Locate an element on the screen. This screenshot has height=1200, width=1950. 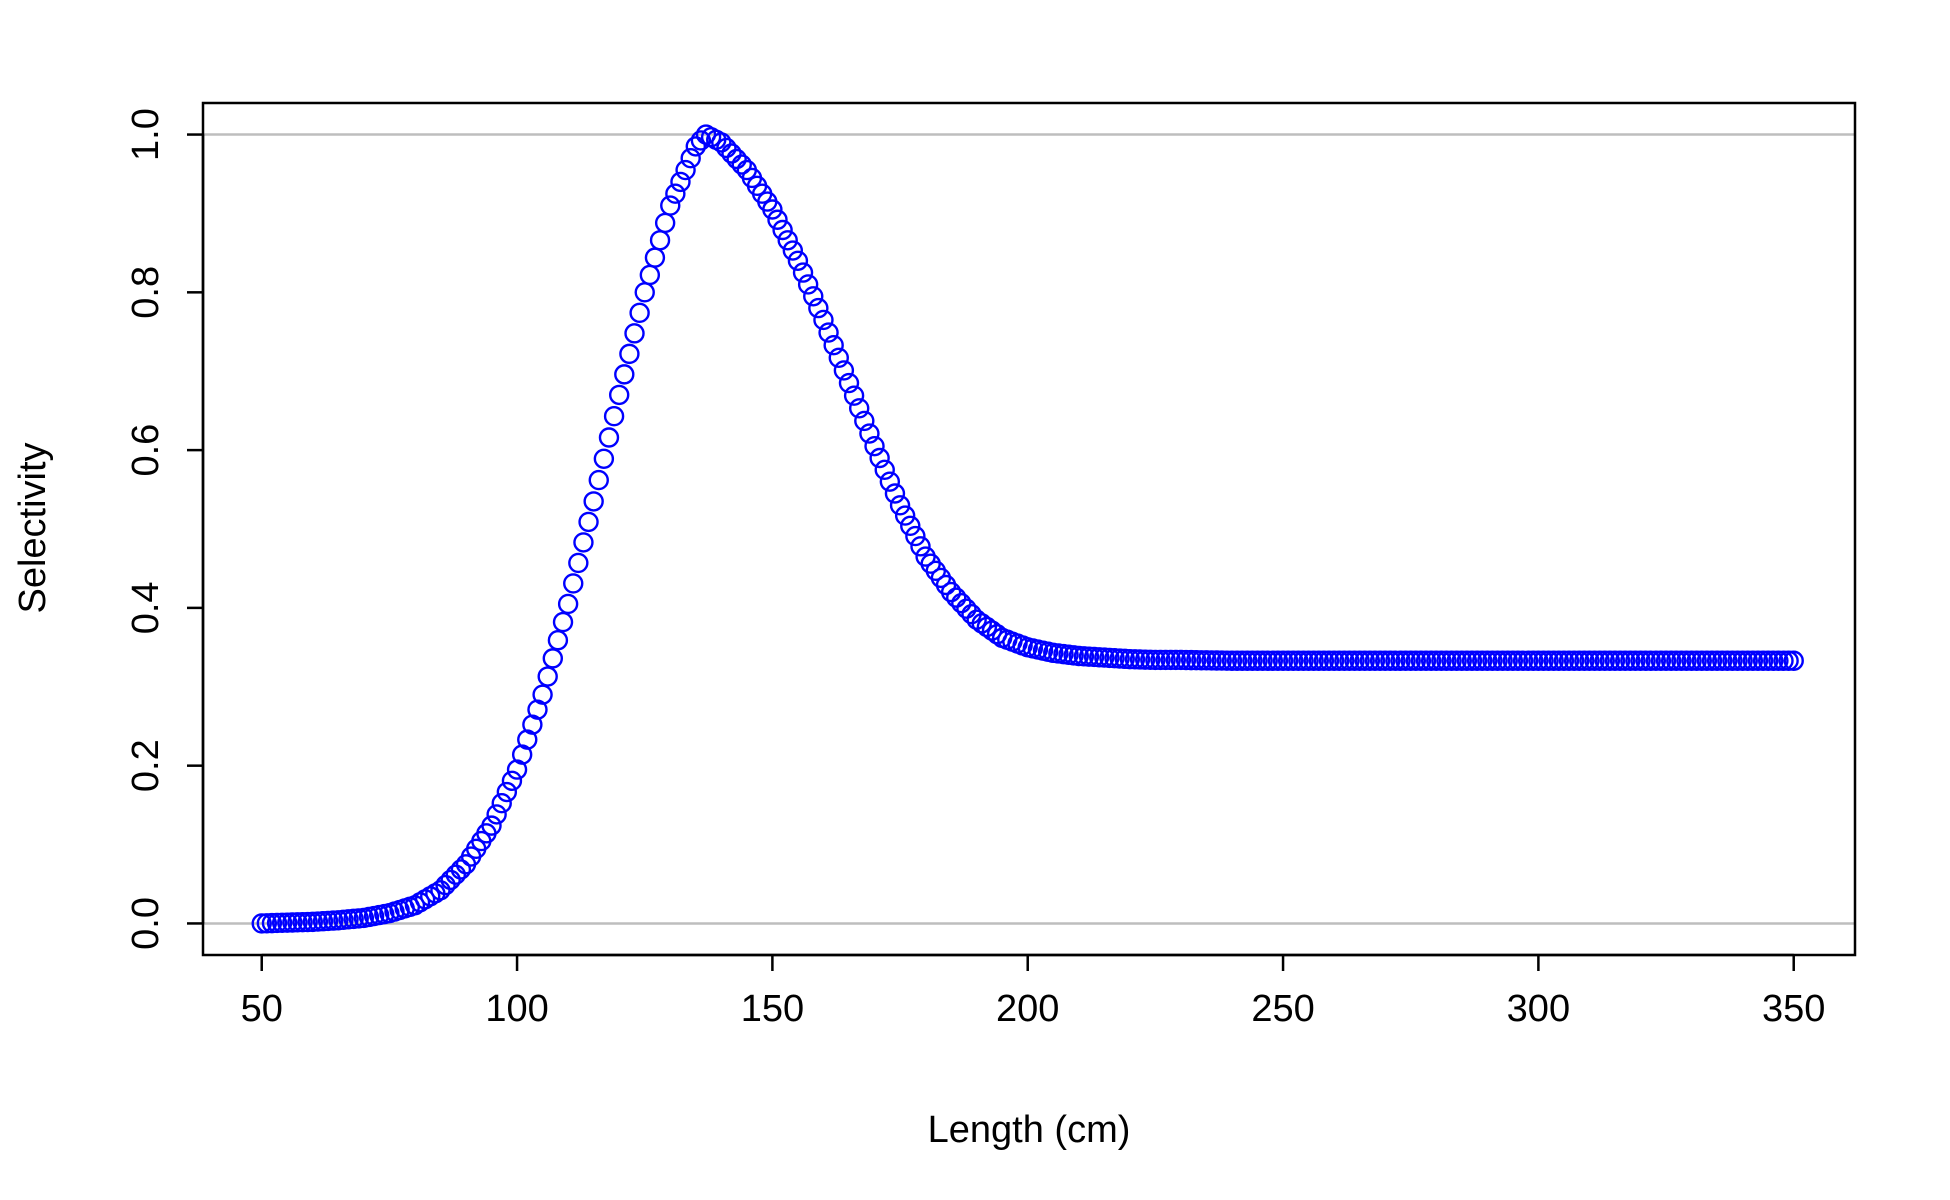
y-tick-label-0: 0.0 is located at coordinates (146, 923).